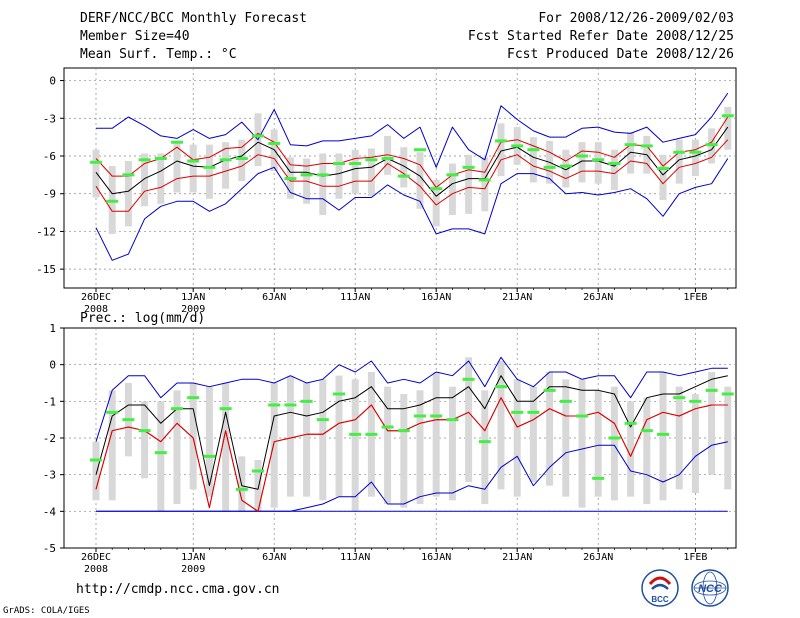 This screenshot has width=800, height=618. Describe the element at coordinates (412, 161) in the screenshot. I see `temp-ensemble-mean-line` at that location.